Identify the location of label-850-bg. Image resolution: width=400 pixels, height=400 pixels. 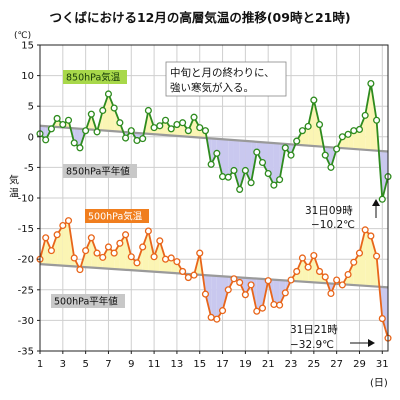
(95, 77).